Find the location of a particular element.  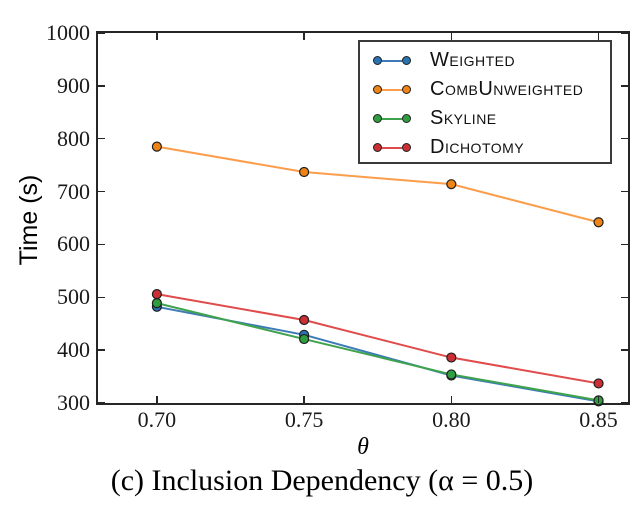

legend: Weighted CombUnweighted Skyline Dichotomy is located at coordinates (485, 102).